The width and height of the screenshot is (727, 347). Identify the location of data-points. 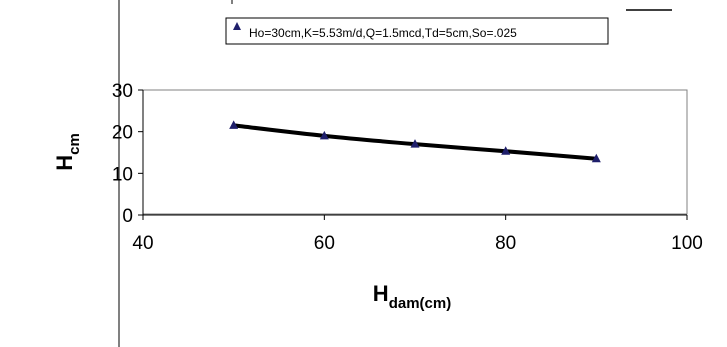
(415, 141).